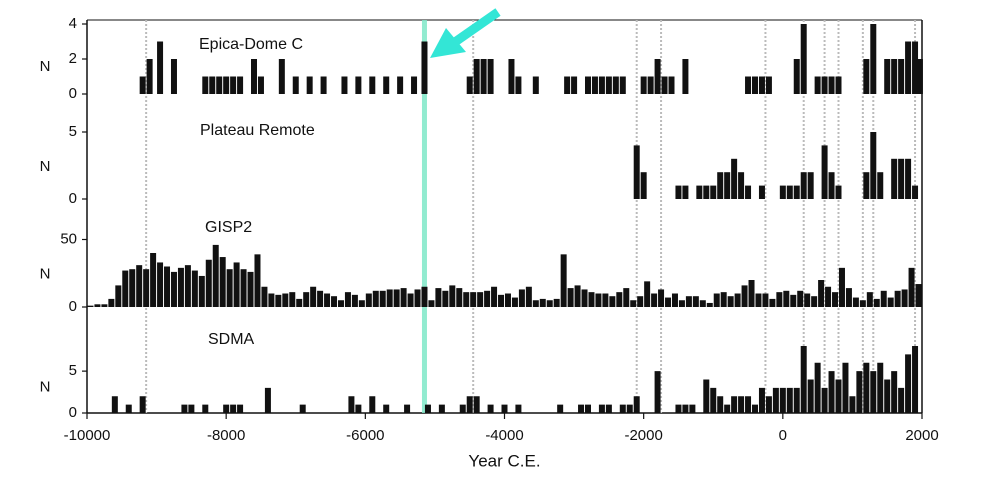  Describe the element at coordinates (504, 435) in the screenshot. I see `x-tick-label: -4000` at that location.